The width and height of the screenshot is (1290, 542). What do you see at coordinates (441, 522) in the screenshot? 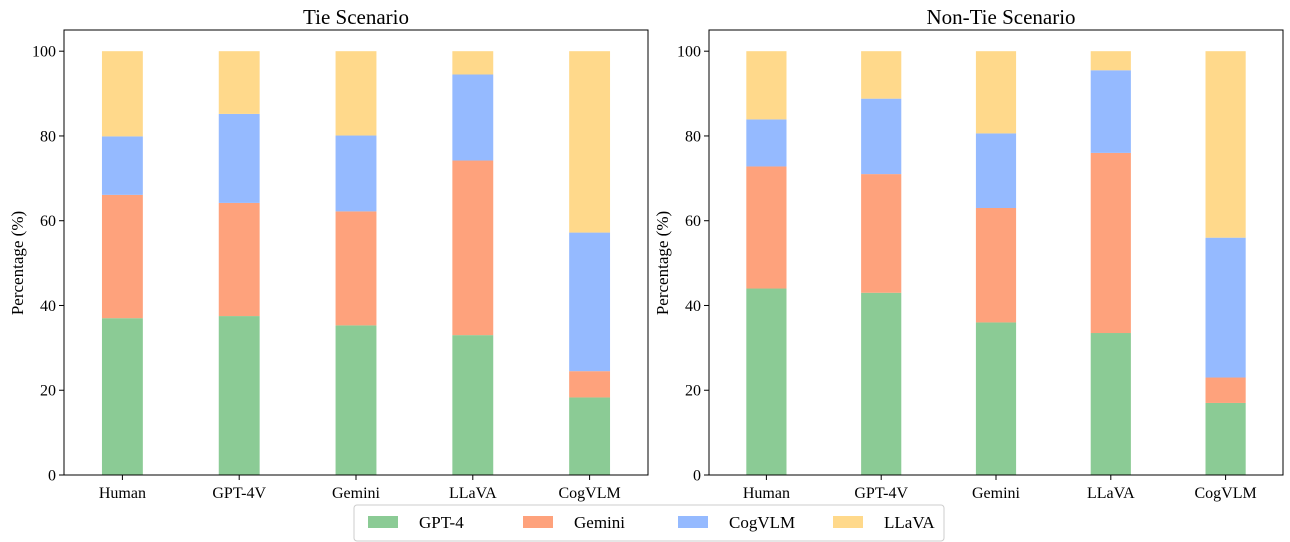
I see `legend-label: GPT-4` at bounding box center [441, 522].